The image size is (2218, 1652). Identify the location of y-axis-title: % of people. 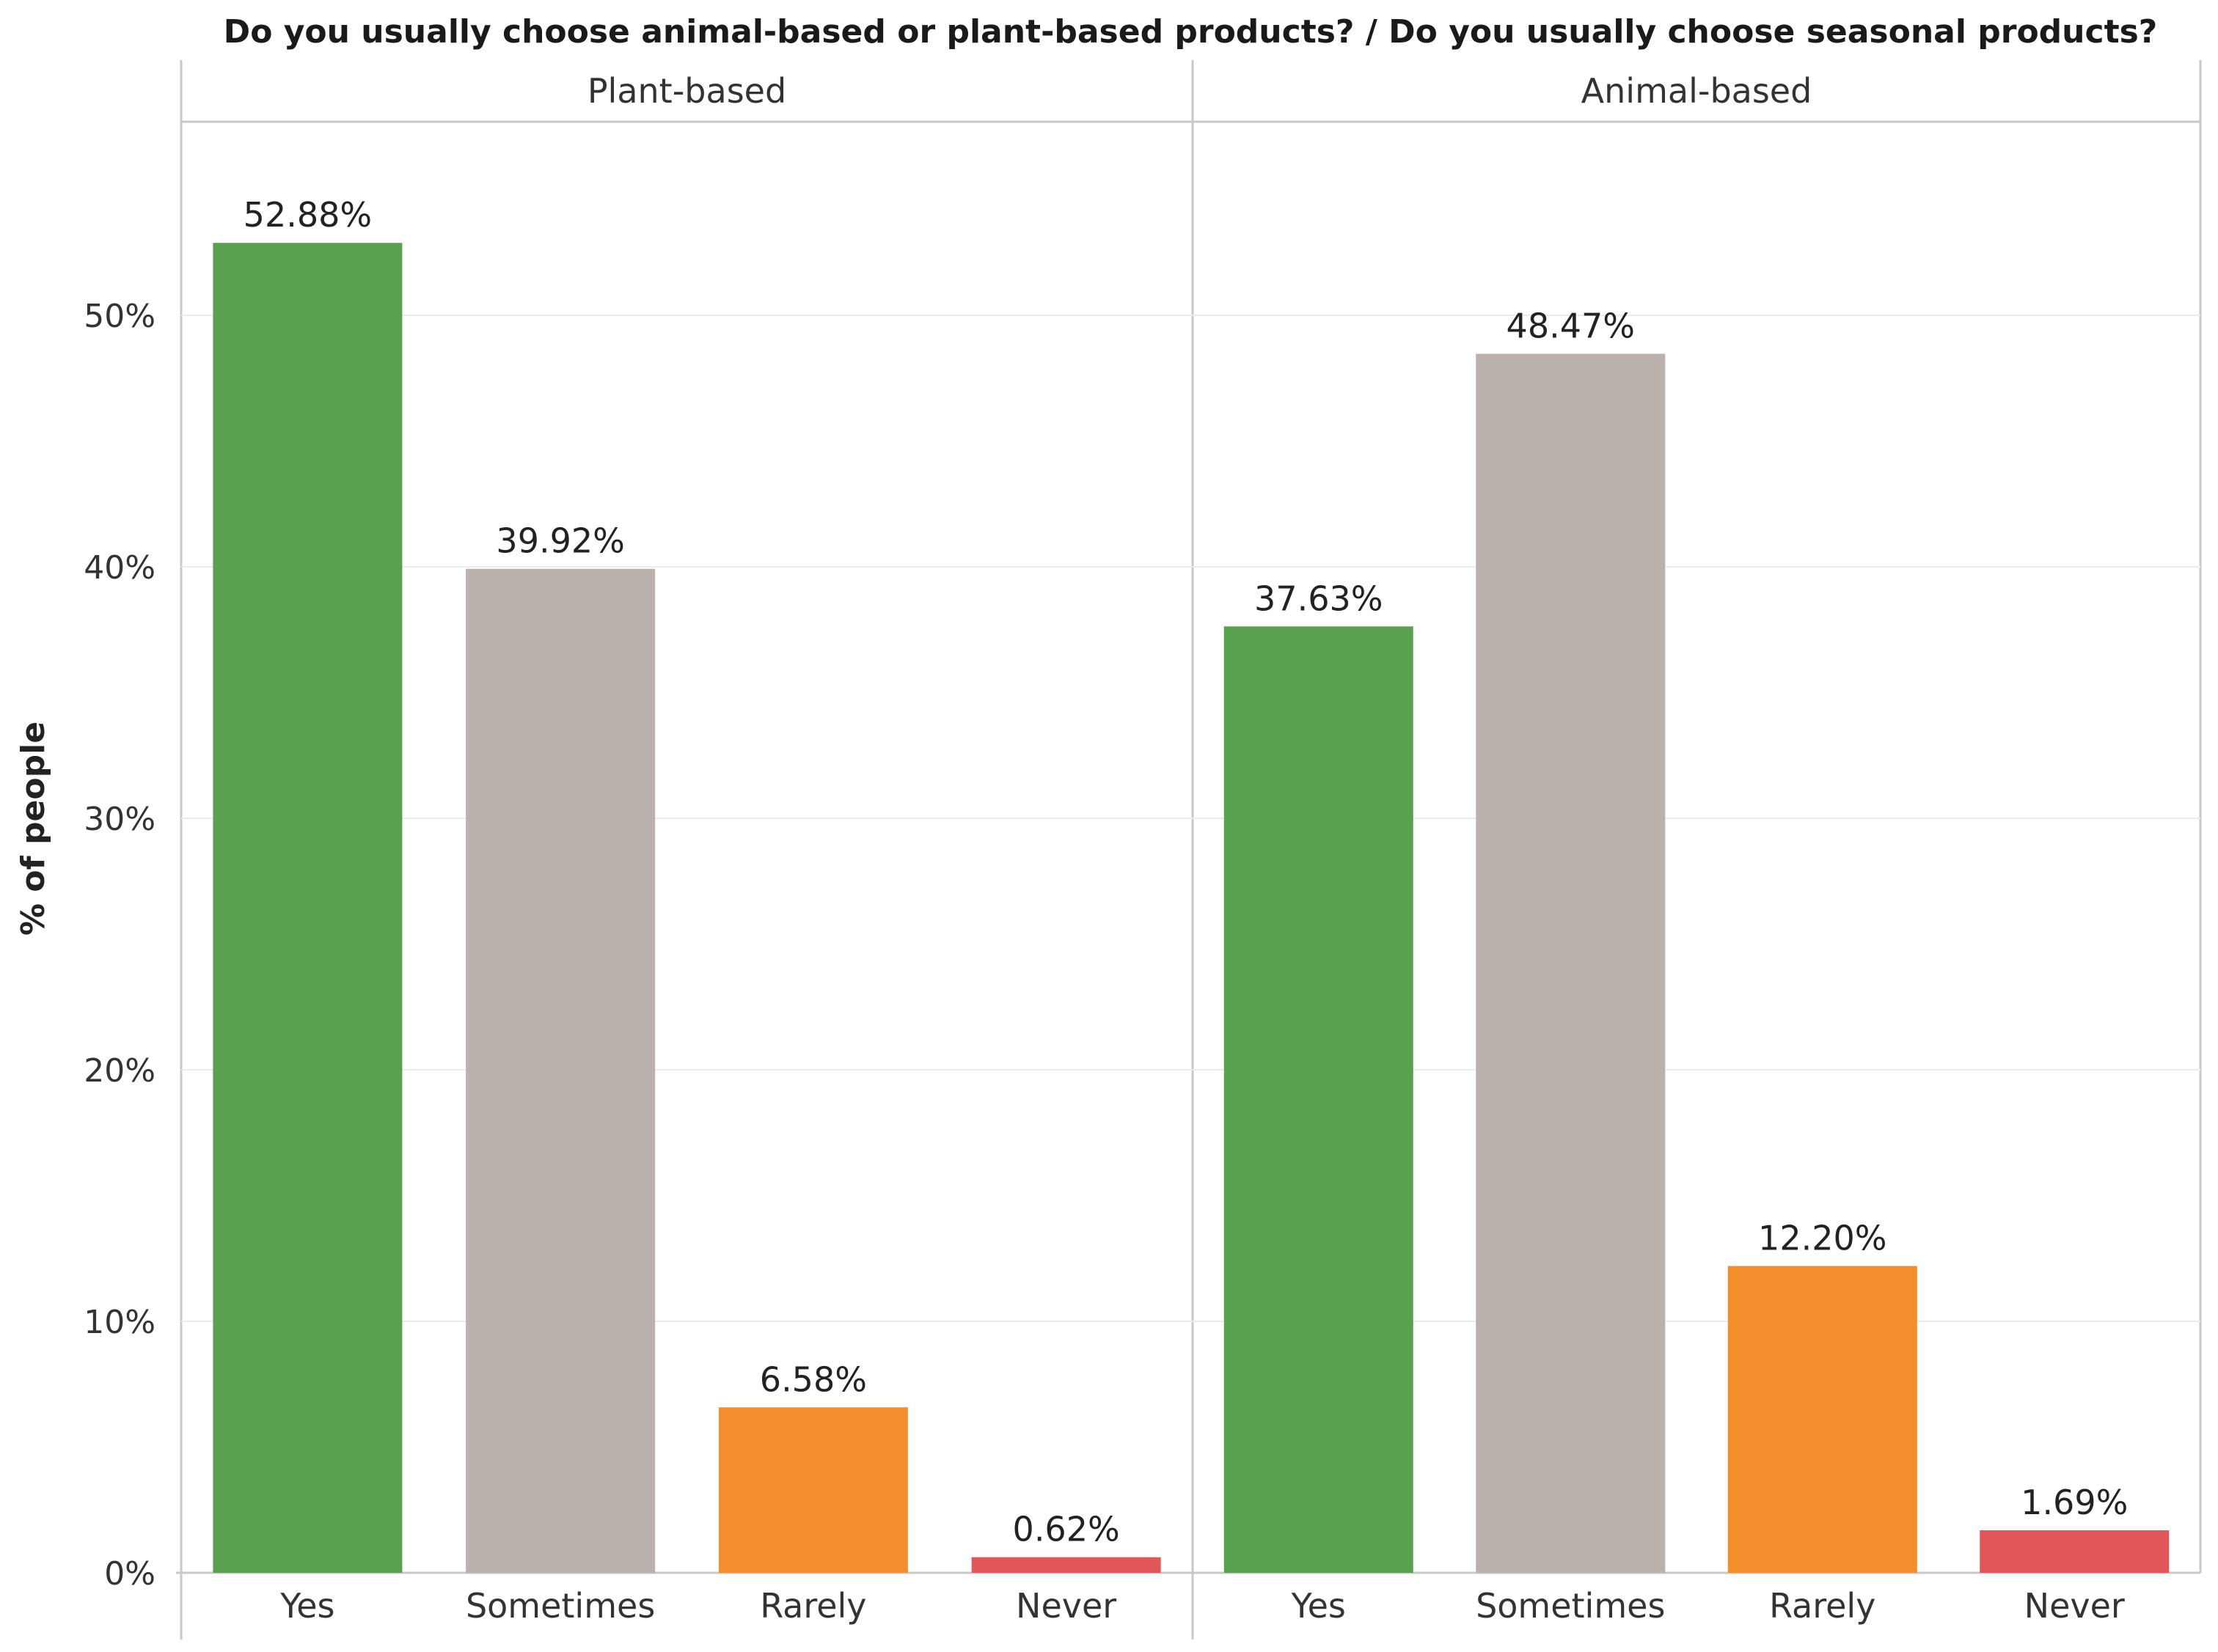
(33, 829).